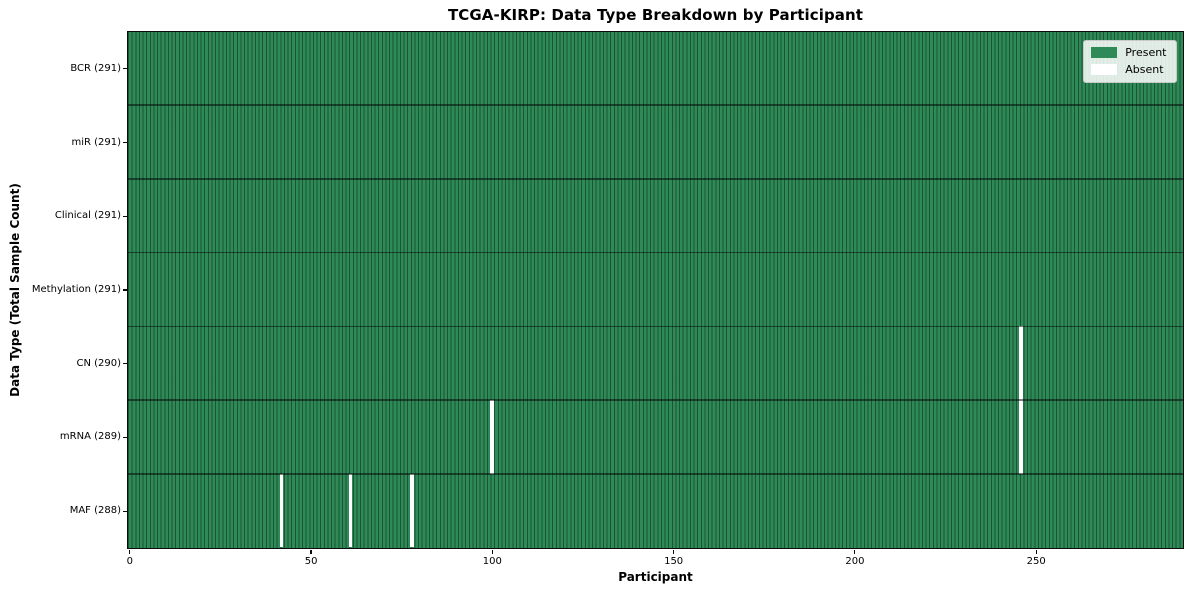 This screenshot has height=600, width=1200. What do you see at coordinates (90, 437) in the screenshot?
I see `y-tick-label-mRNA: mRNA (289)` at bounding box center [90, 437].